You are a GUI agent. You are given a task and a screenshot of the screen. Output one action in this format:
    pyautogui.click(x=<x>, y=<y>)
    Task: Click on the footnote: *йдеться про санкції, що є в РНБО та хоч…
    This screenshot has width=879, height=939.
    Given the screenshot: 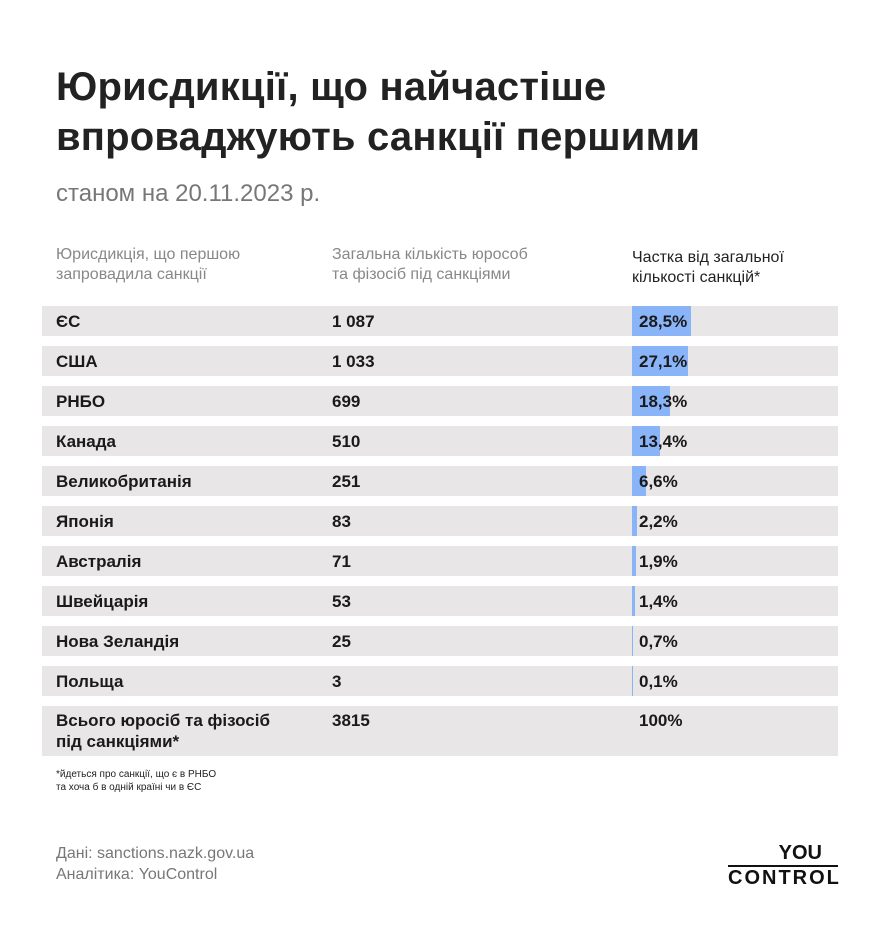 What is the action you would take?
    pyautogui.click(x=136, y=781)
    